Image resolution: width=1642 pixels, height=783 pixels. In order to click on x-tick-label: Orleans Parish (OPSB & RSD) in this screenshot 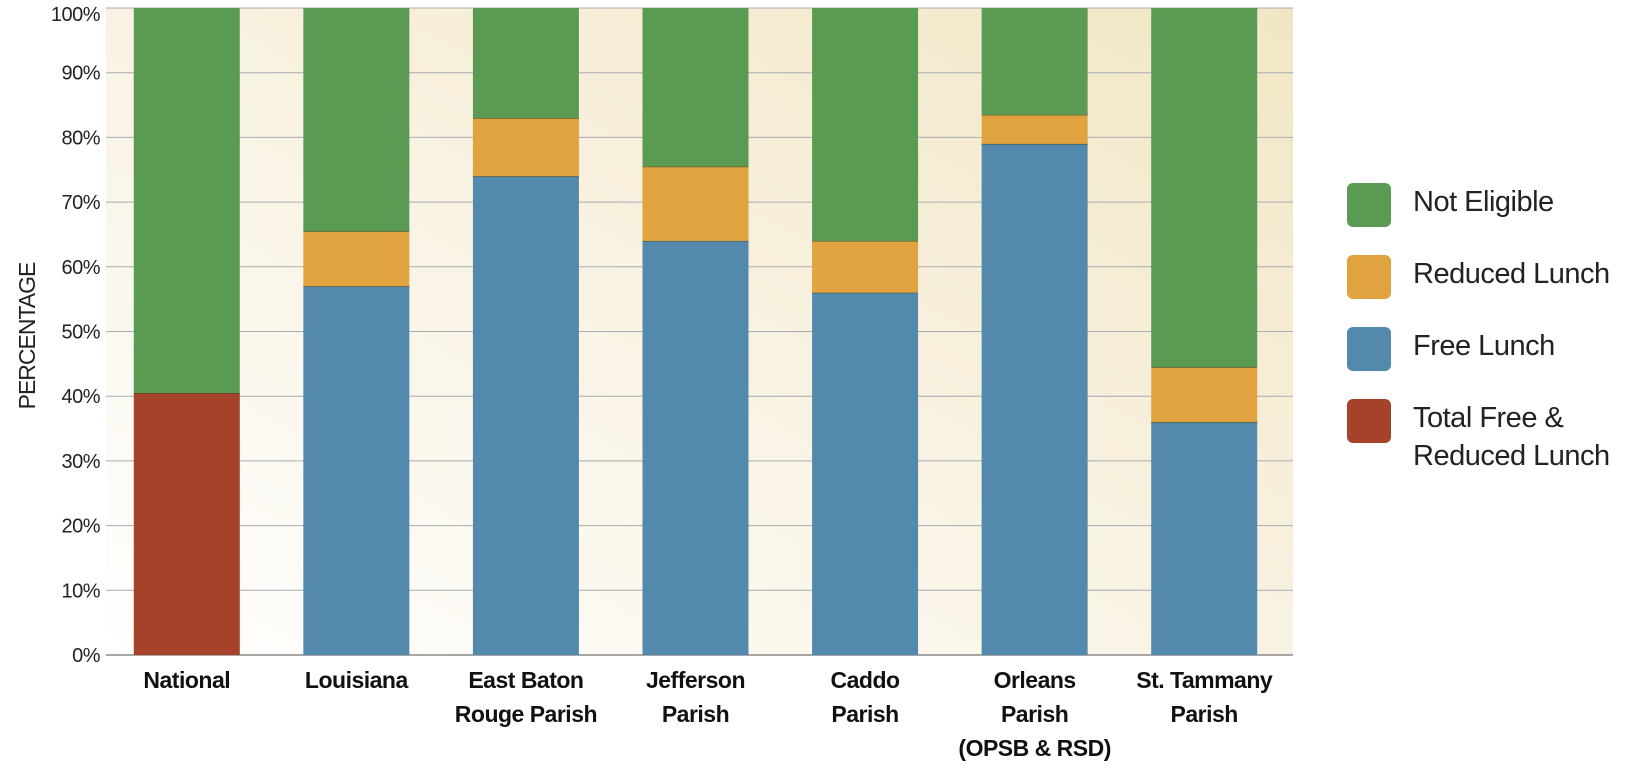, I will do `click(1034, 714)`.